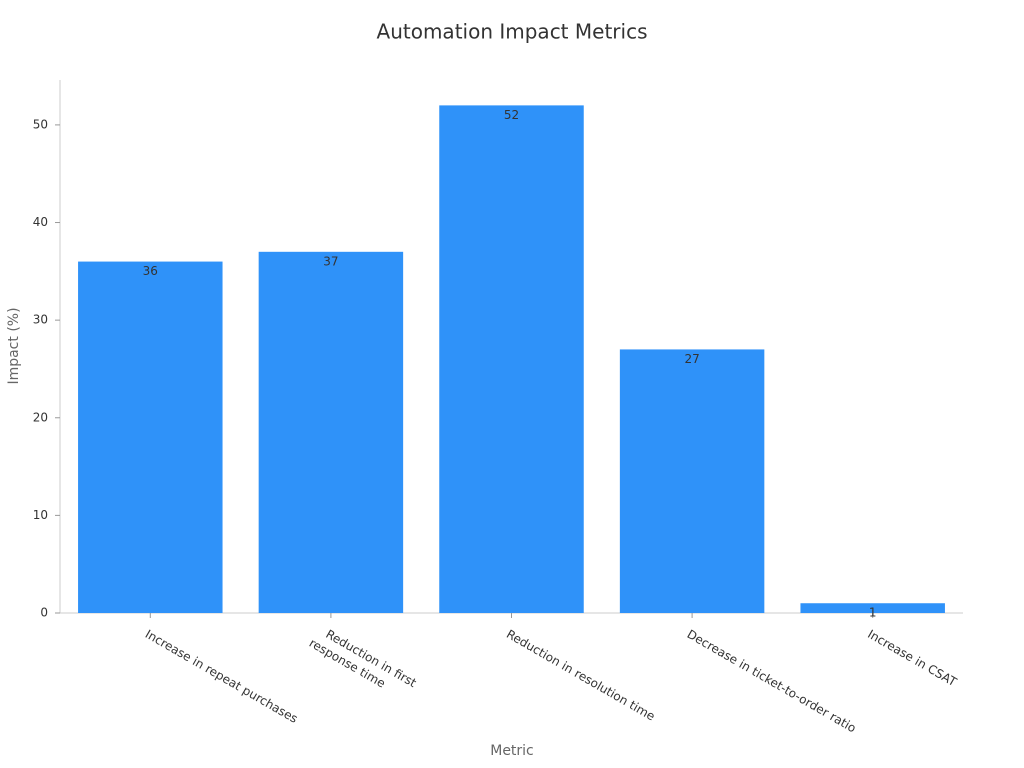 Image resolution: width=1024 pixels, height=768 pixels. Describe the element at coordinates (580, 675) in the screenshot. I see `x-tick-label: Reduction in resolution time` at that location.